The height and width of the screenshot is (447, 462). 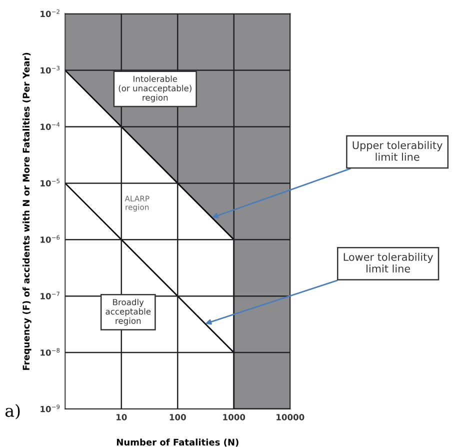 What do you see at coordinates (50, 126) in the screenshot?
I see `y-tick-label: 10$^{−4}$` at bounding box center [50, 126].